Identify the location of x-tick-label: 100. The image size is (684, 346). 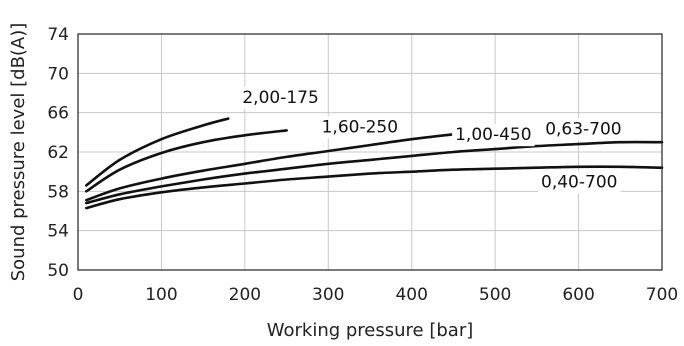
(161, 295).